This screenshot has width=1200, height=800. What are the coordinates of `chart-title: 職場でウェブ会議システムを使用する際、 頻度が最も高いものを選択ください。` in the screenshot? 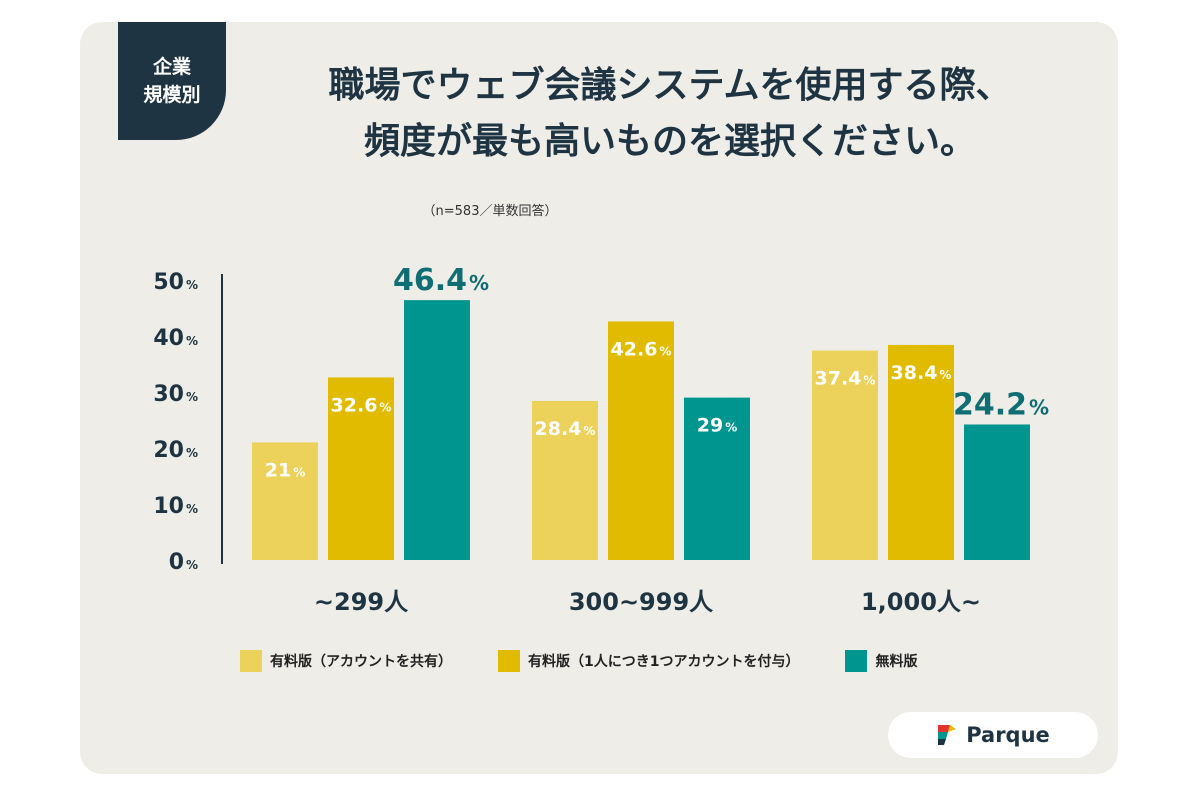 It's located at (670, 114).